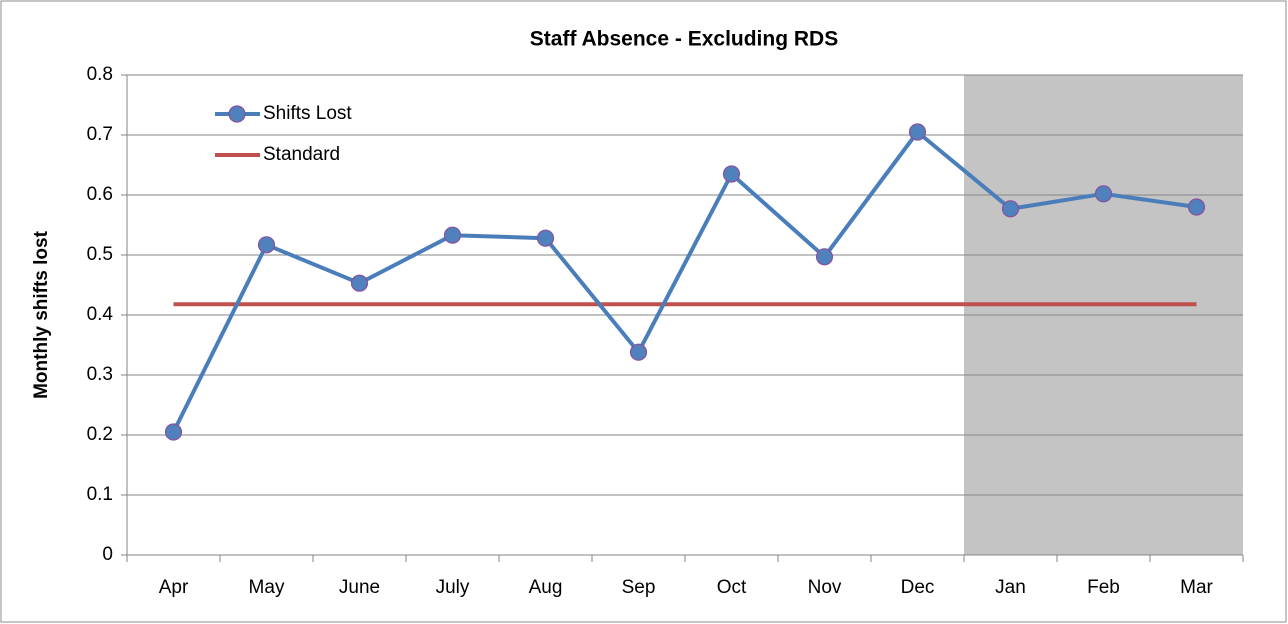  What do you see at coordinates (546, 587) in the screenshot?
I see `x-tick-label: Aug` at bounding box center [546, 587].